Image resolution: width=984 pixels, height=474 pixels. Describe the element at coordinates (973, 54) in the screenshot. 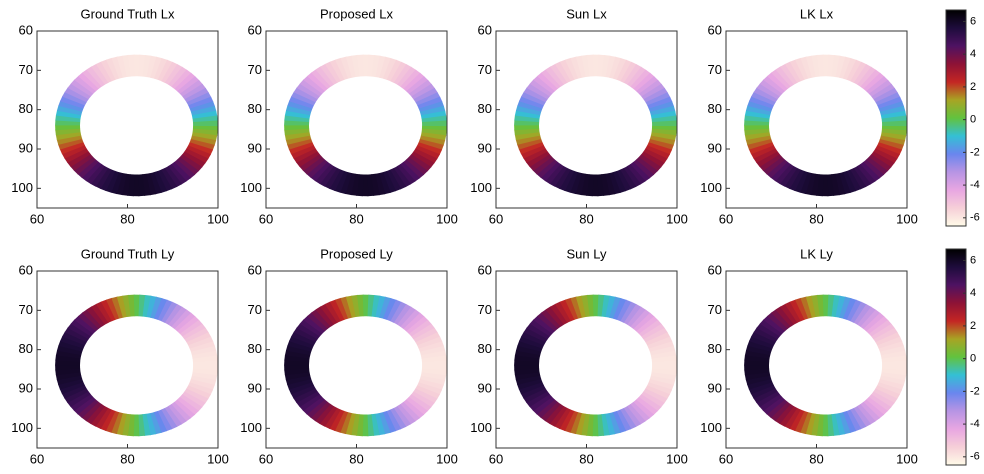

I see `colorbar-tick-label: 4` at that location.